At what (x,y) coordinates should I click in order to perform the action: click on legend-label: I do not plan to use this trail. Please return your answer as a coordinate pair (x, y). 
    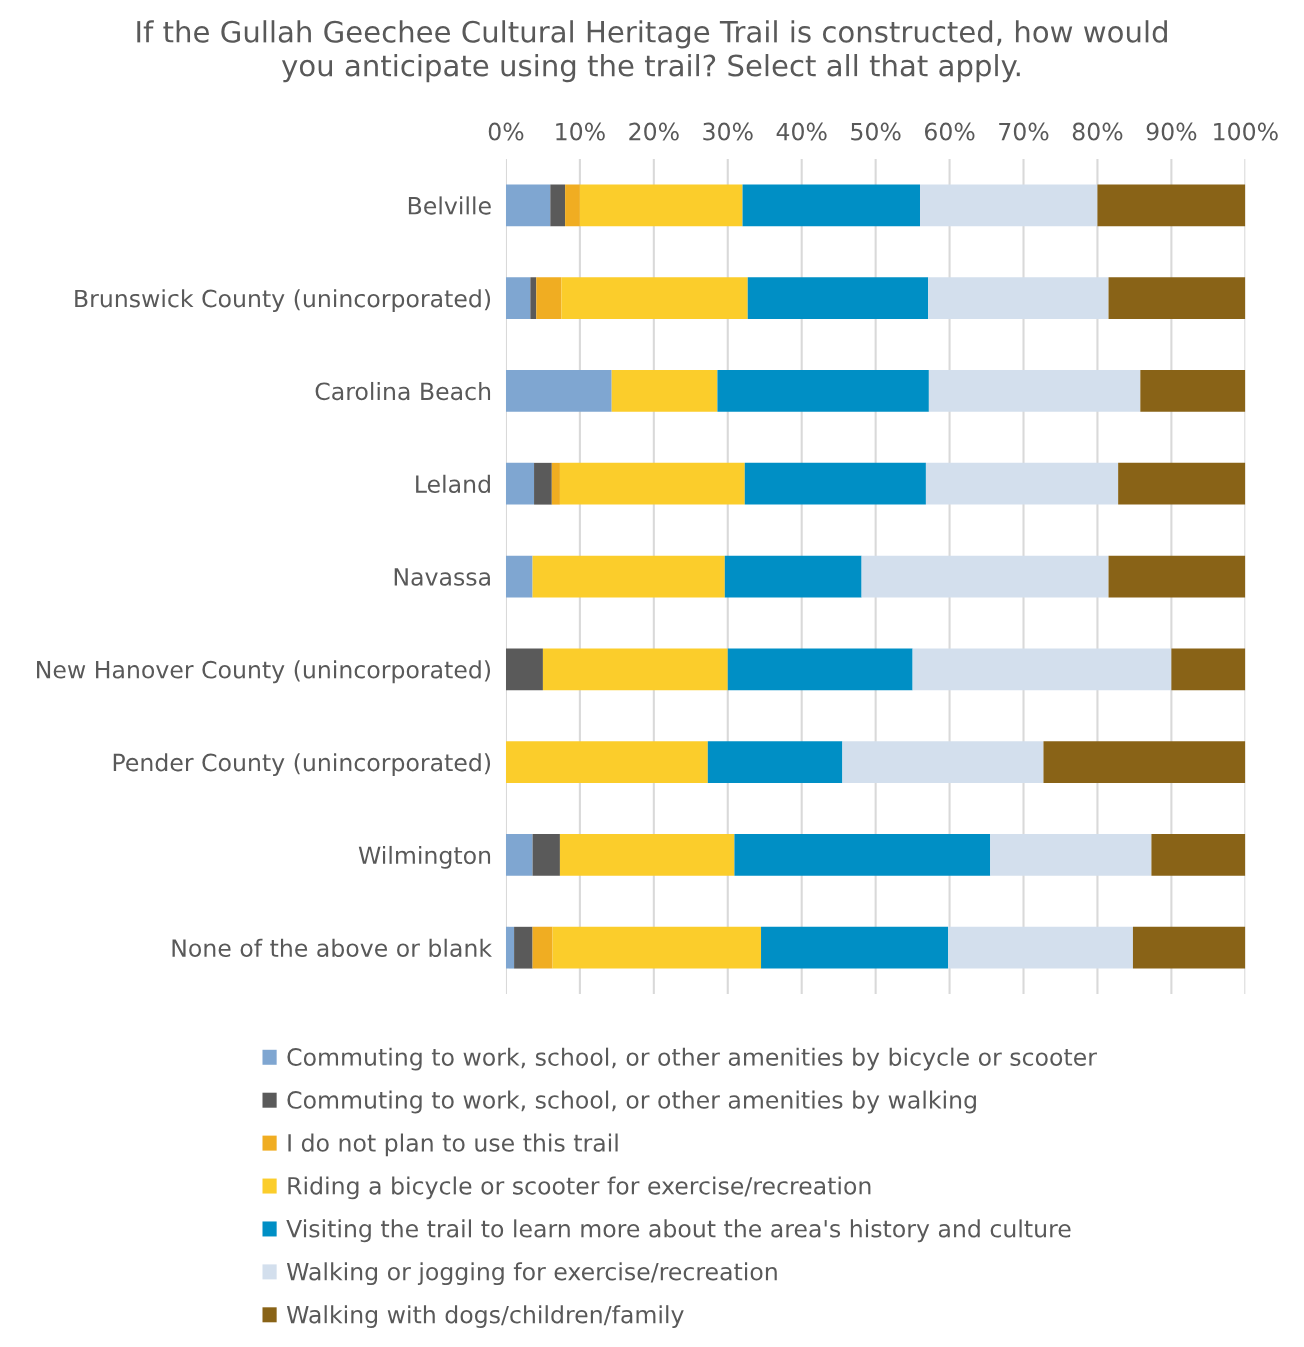
    Looking at the image, I should click on (453, 1145).